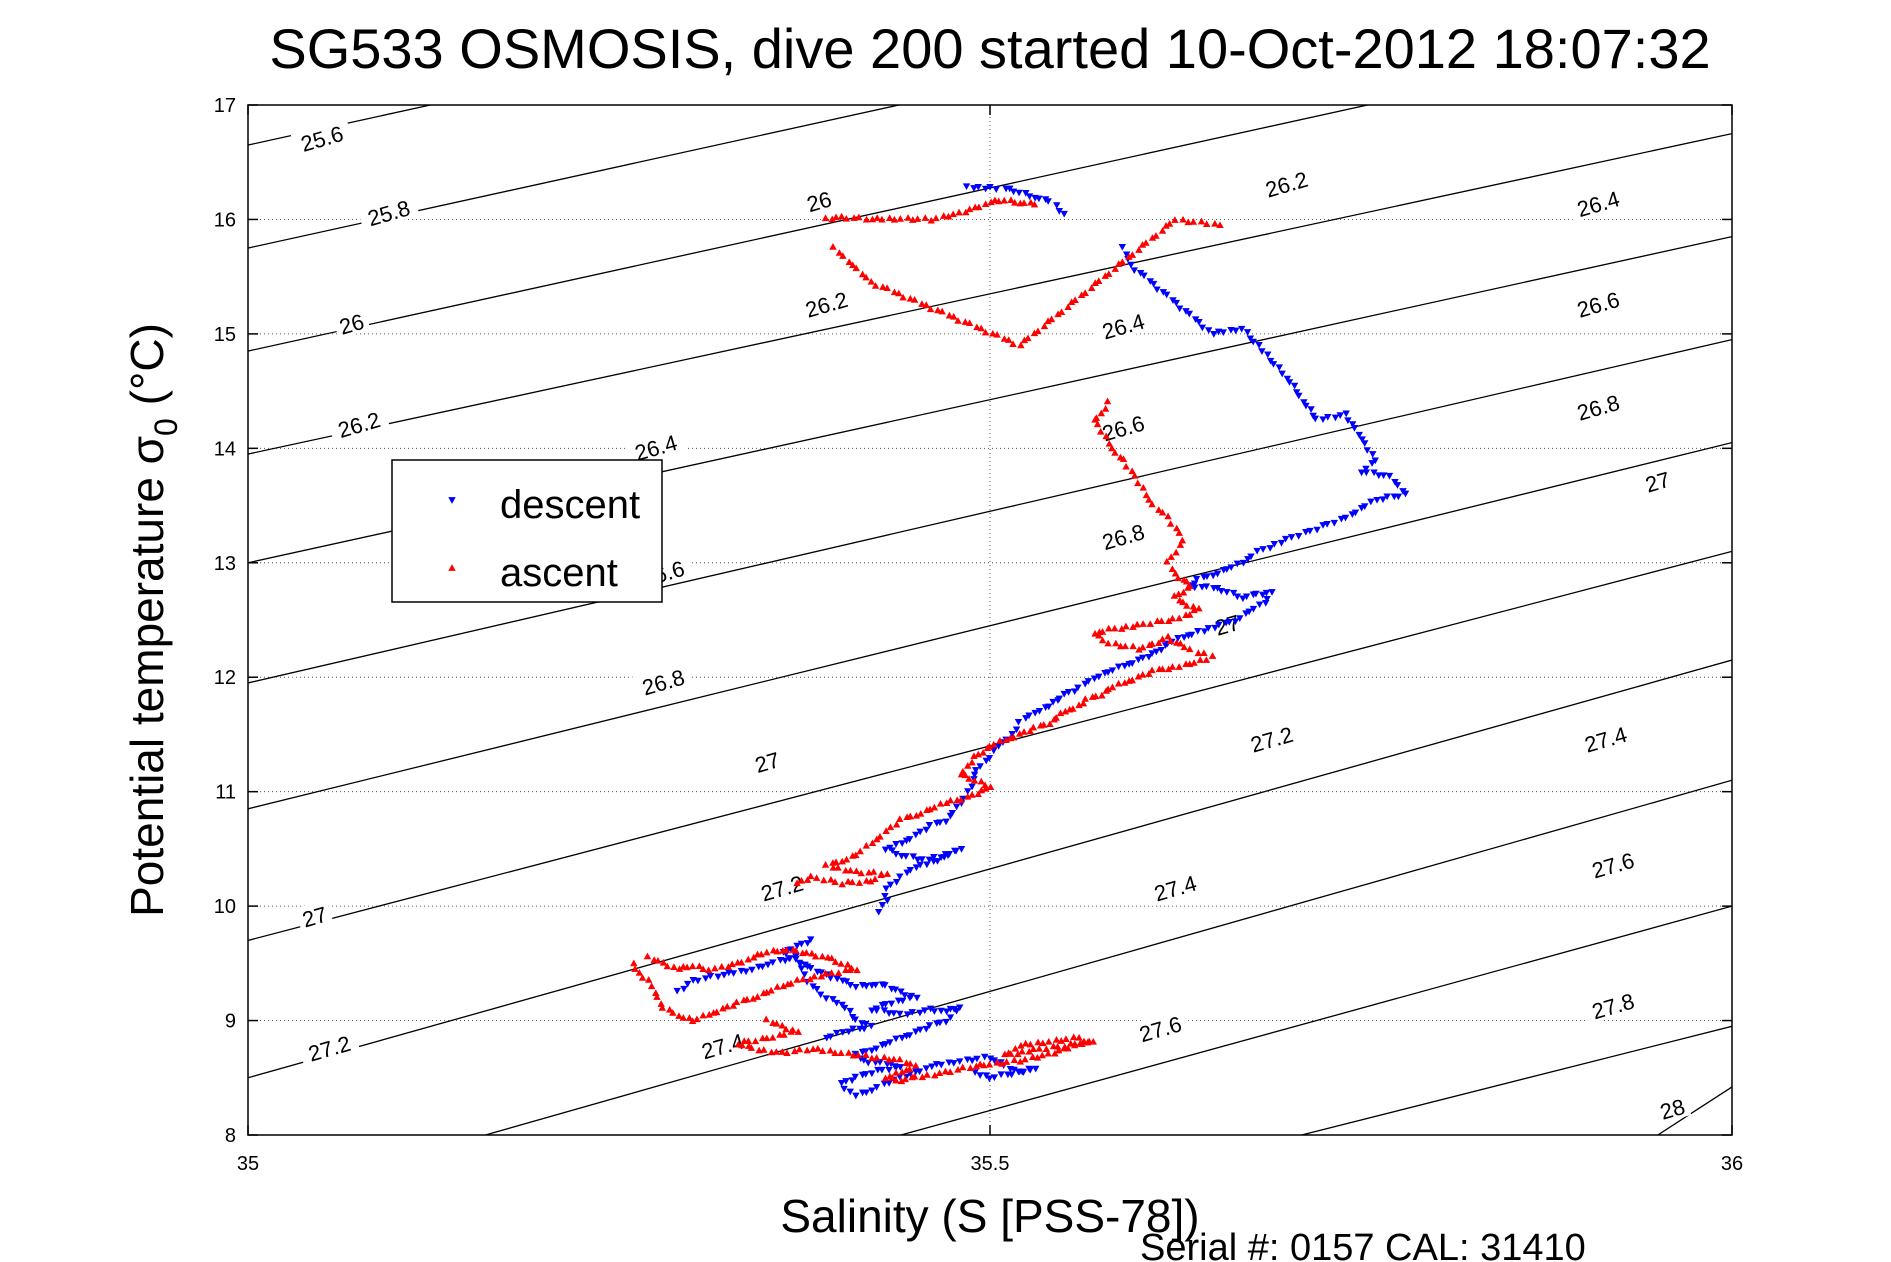 The width and height of the screenshot is (1891, 1262). Describe the element at coordinates (166, 427) in the screenshot. I see `y-axis-label-subscript: 0` at that location.